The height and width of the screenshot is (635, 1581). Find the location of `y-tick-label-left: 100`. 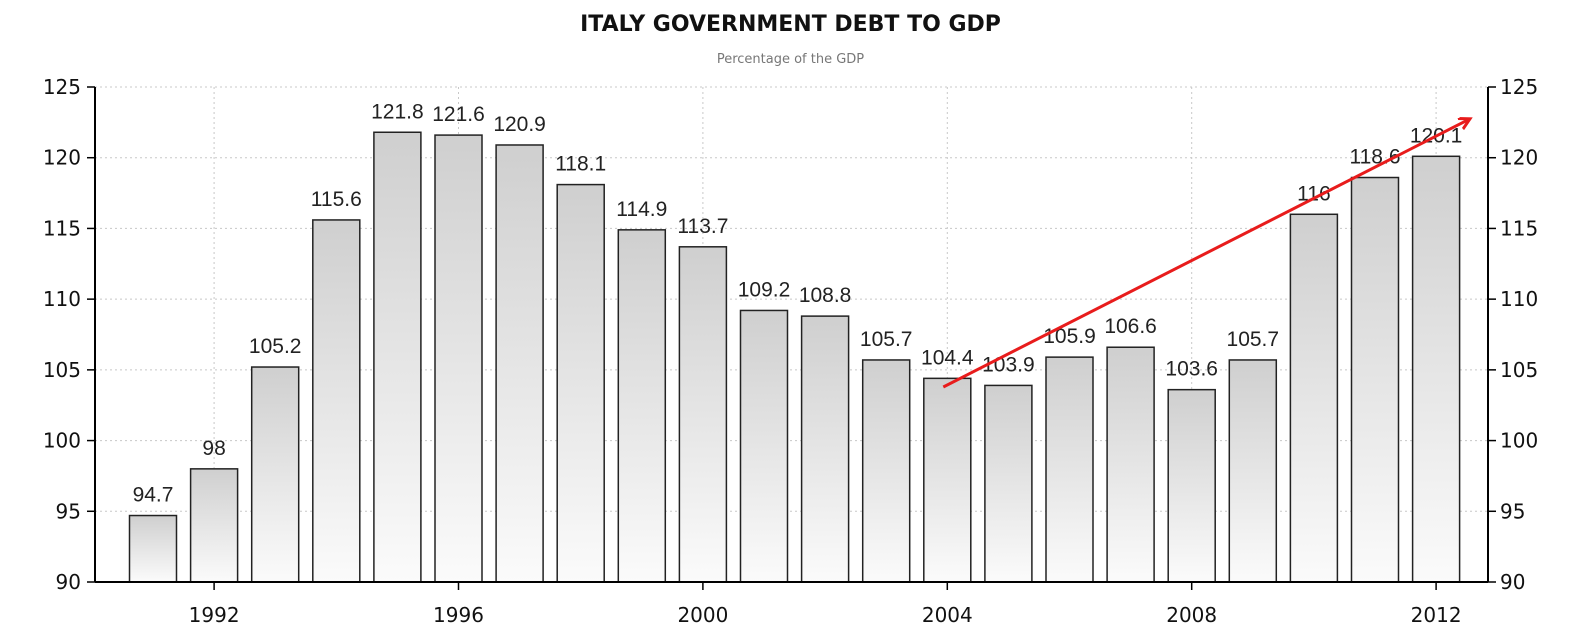

y-tick-label-left: 100 is located at coordinates (62, 441).